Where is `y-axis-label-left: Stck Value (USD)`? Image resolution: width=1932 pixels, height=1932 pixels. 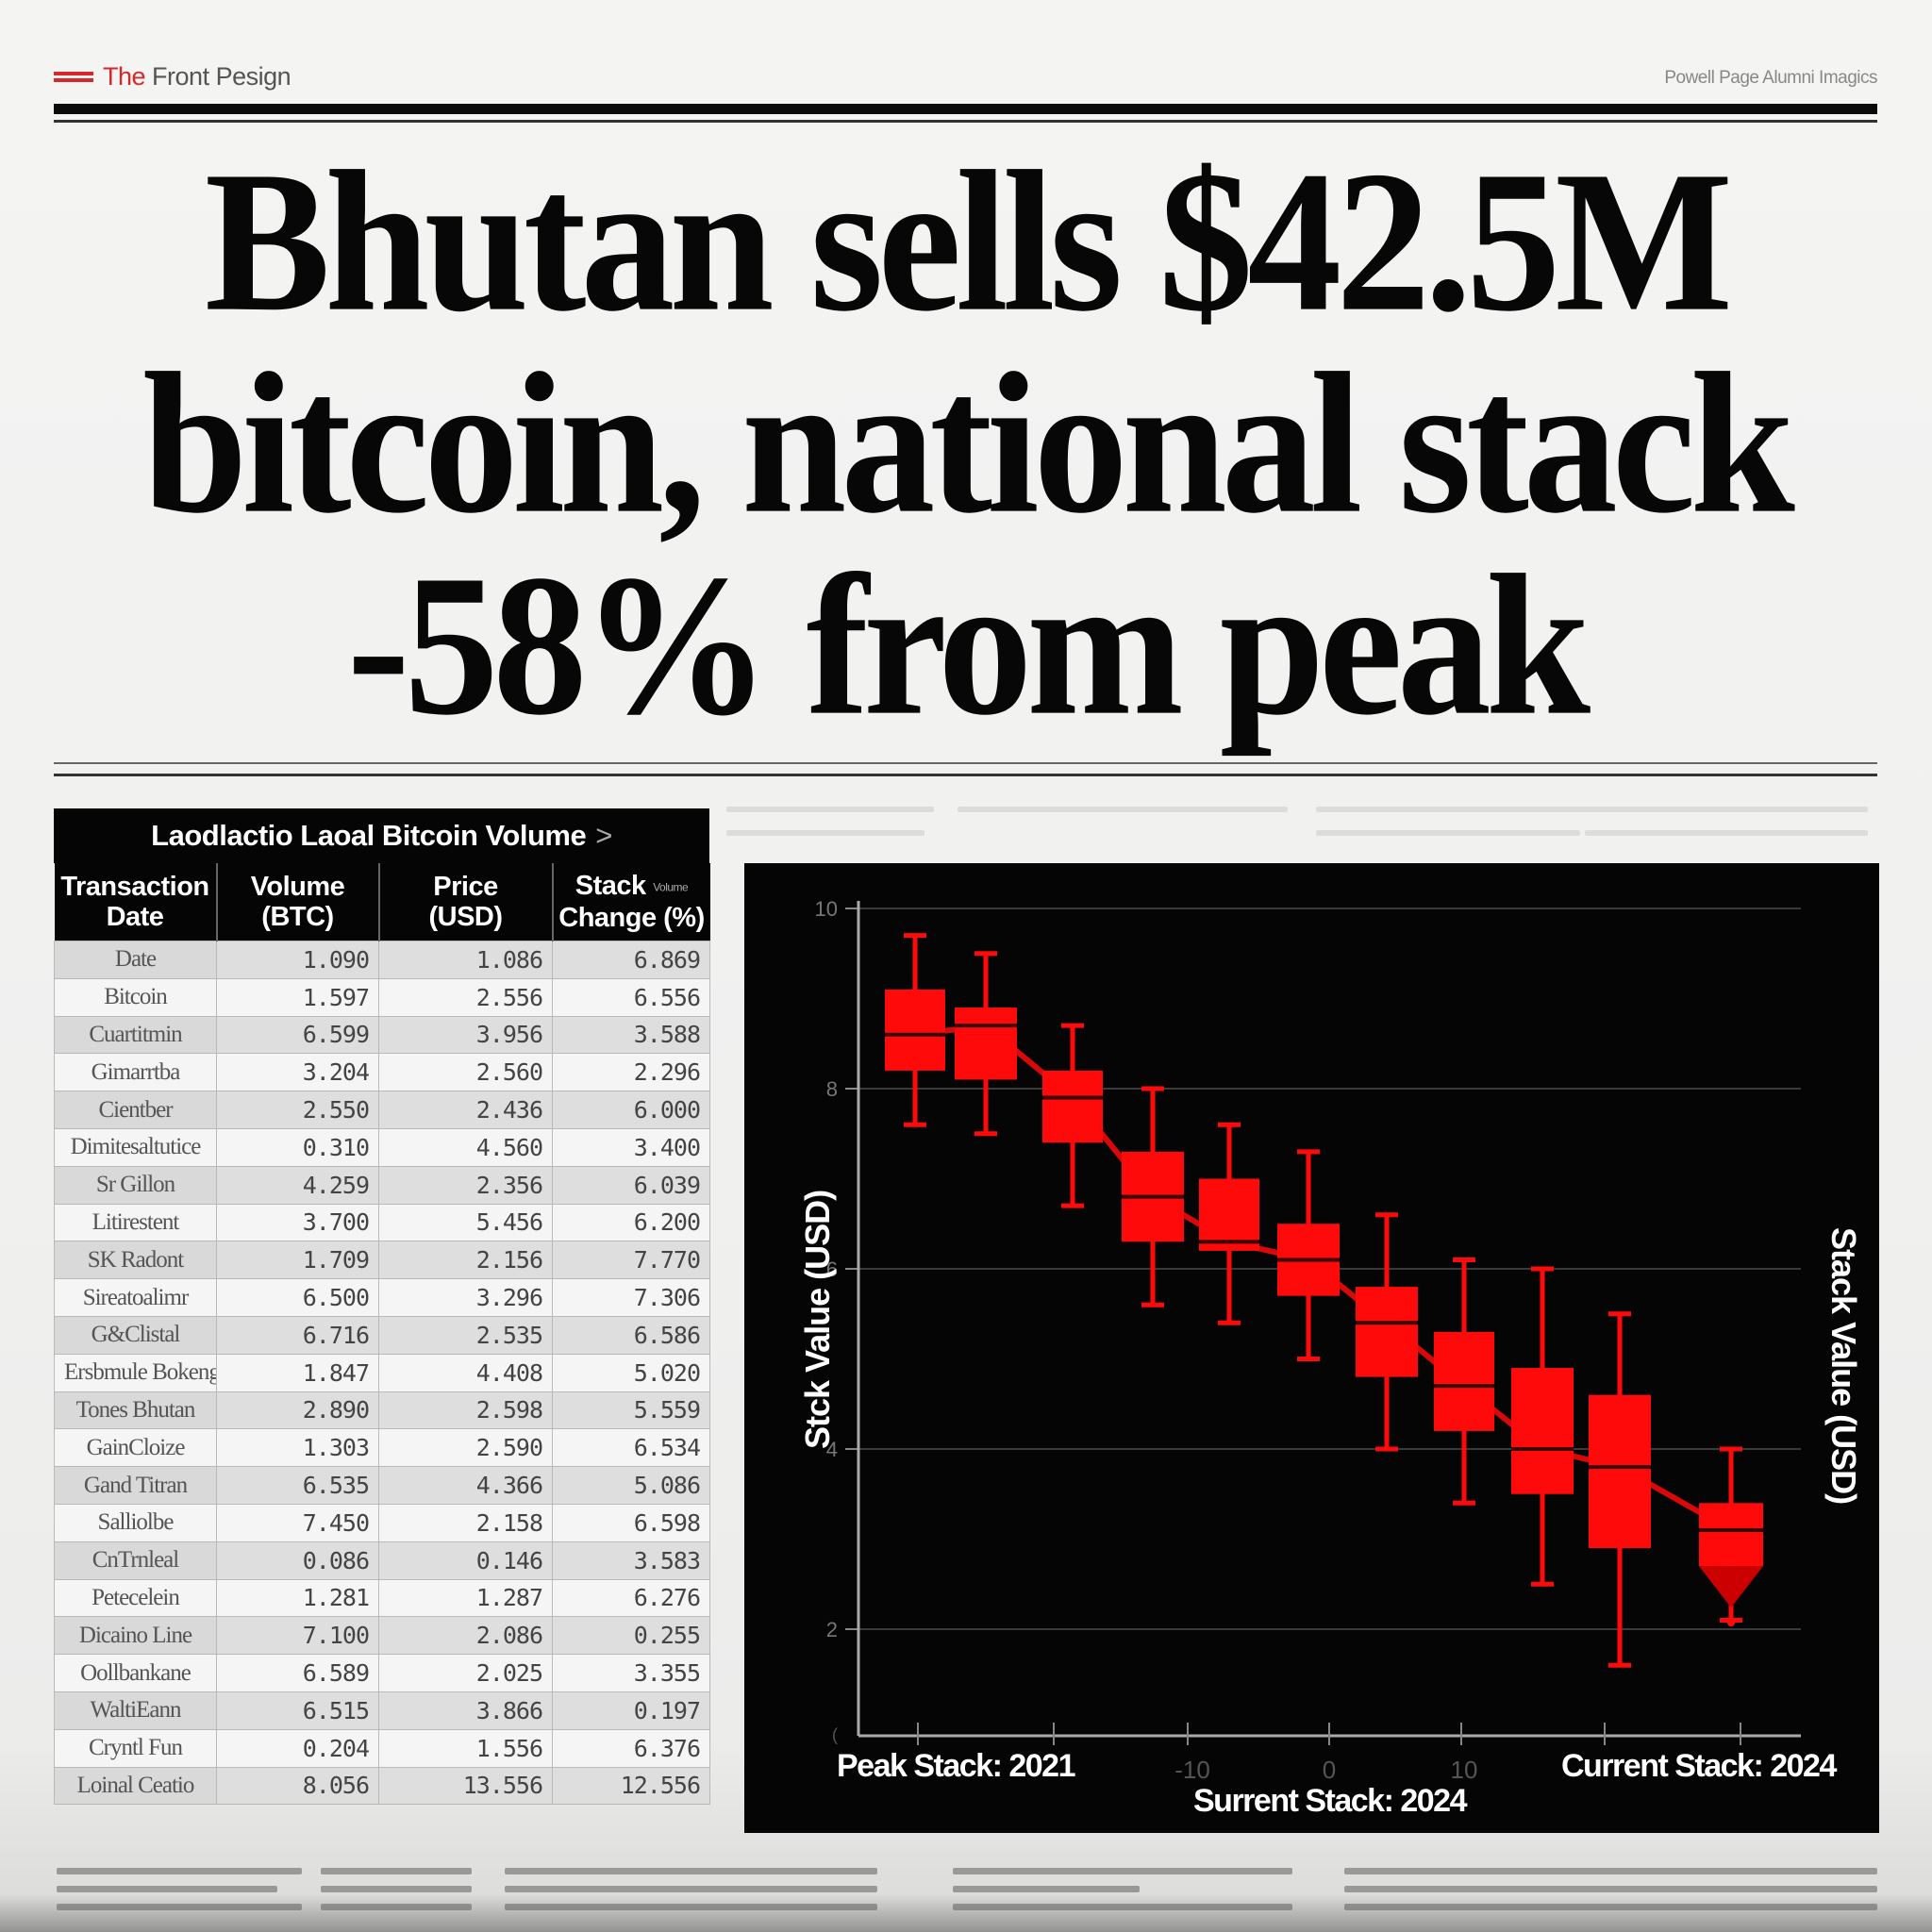 y-axis-label-left: Stck Value (USD) is located at coordinates (817, 1319).